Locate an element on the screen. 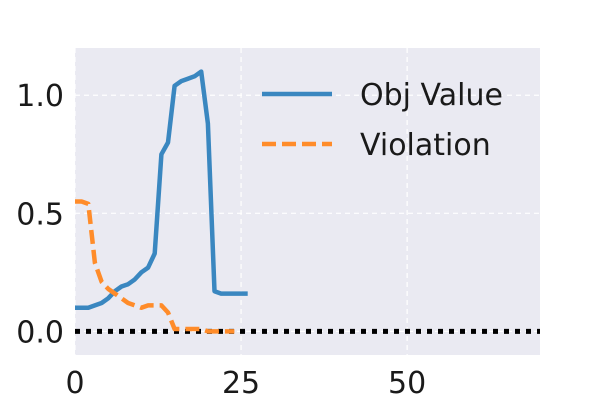 The width and height of the screenshot is (600, 400). x-tick-label: 0 is located at coordinates (74, 383).